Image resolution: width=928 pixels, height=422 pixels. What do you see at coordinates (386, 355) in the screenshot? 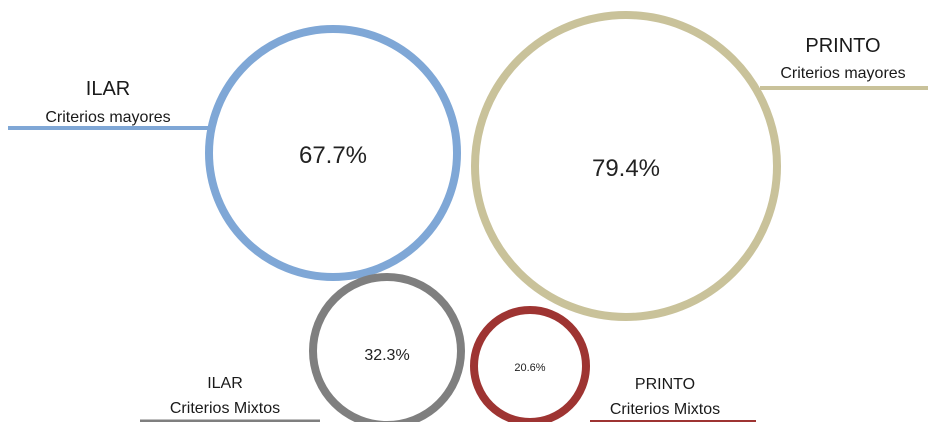
I see `ilar-mixtos-value-label: 32.3%` at bounding box center [386, 355].